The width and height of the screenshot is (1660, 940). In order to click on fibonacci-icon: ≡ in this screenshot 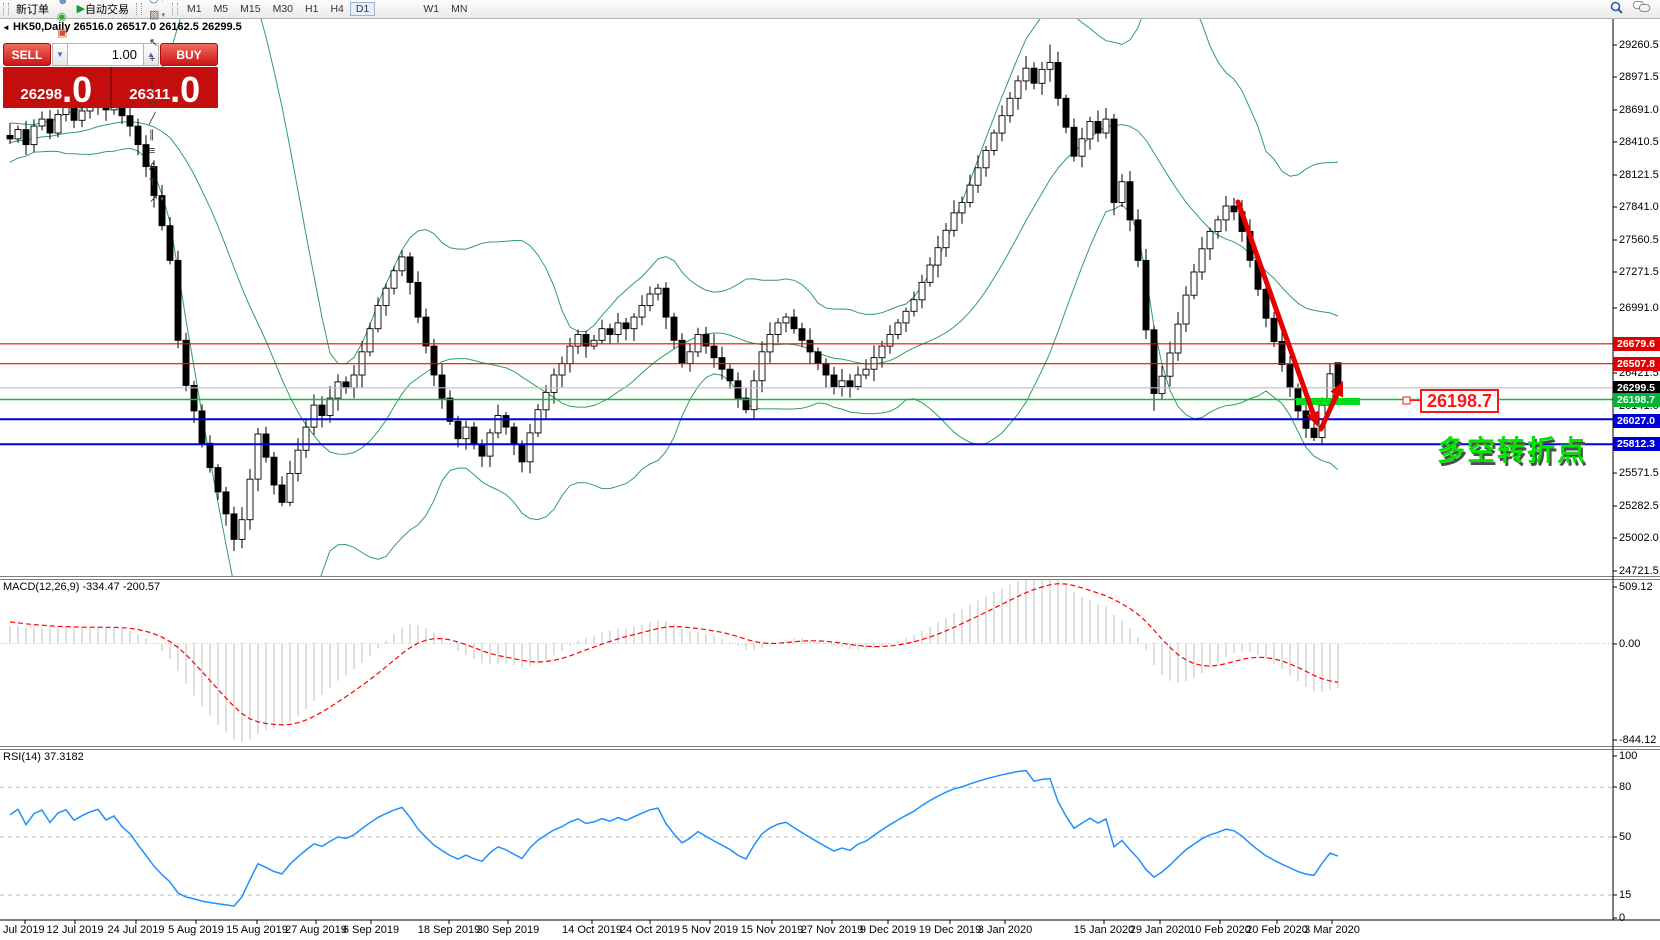, I will do `click(157, 151)`.